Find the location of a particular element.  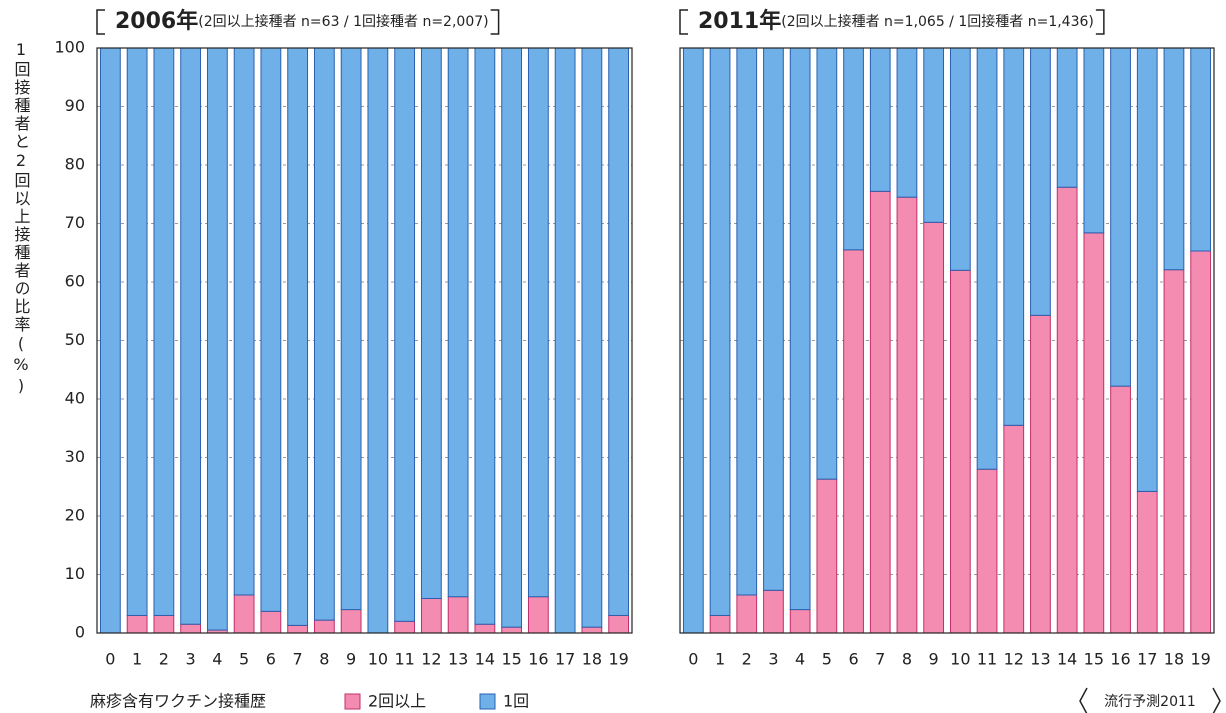

x-tick-label: 10 is located at coordinates (378, 659).